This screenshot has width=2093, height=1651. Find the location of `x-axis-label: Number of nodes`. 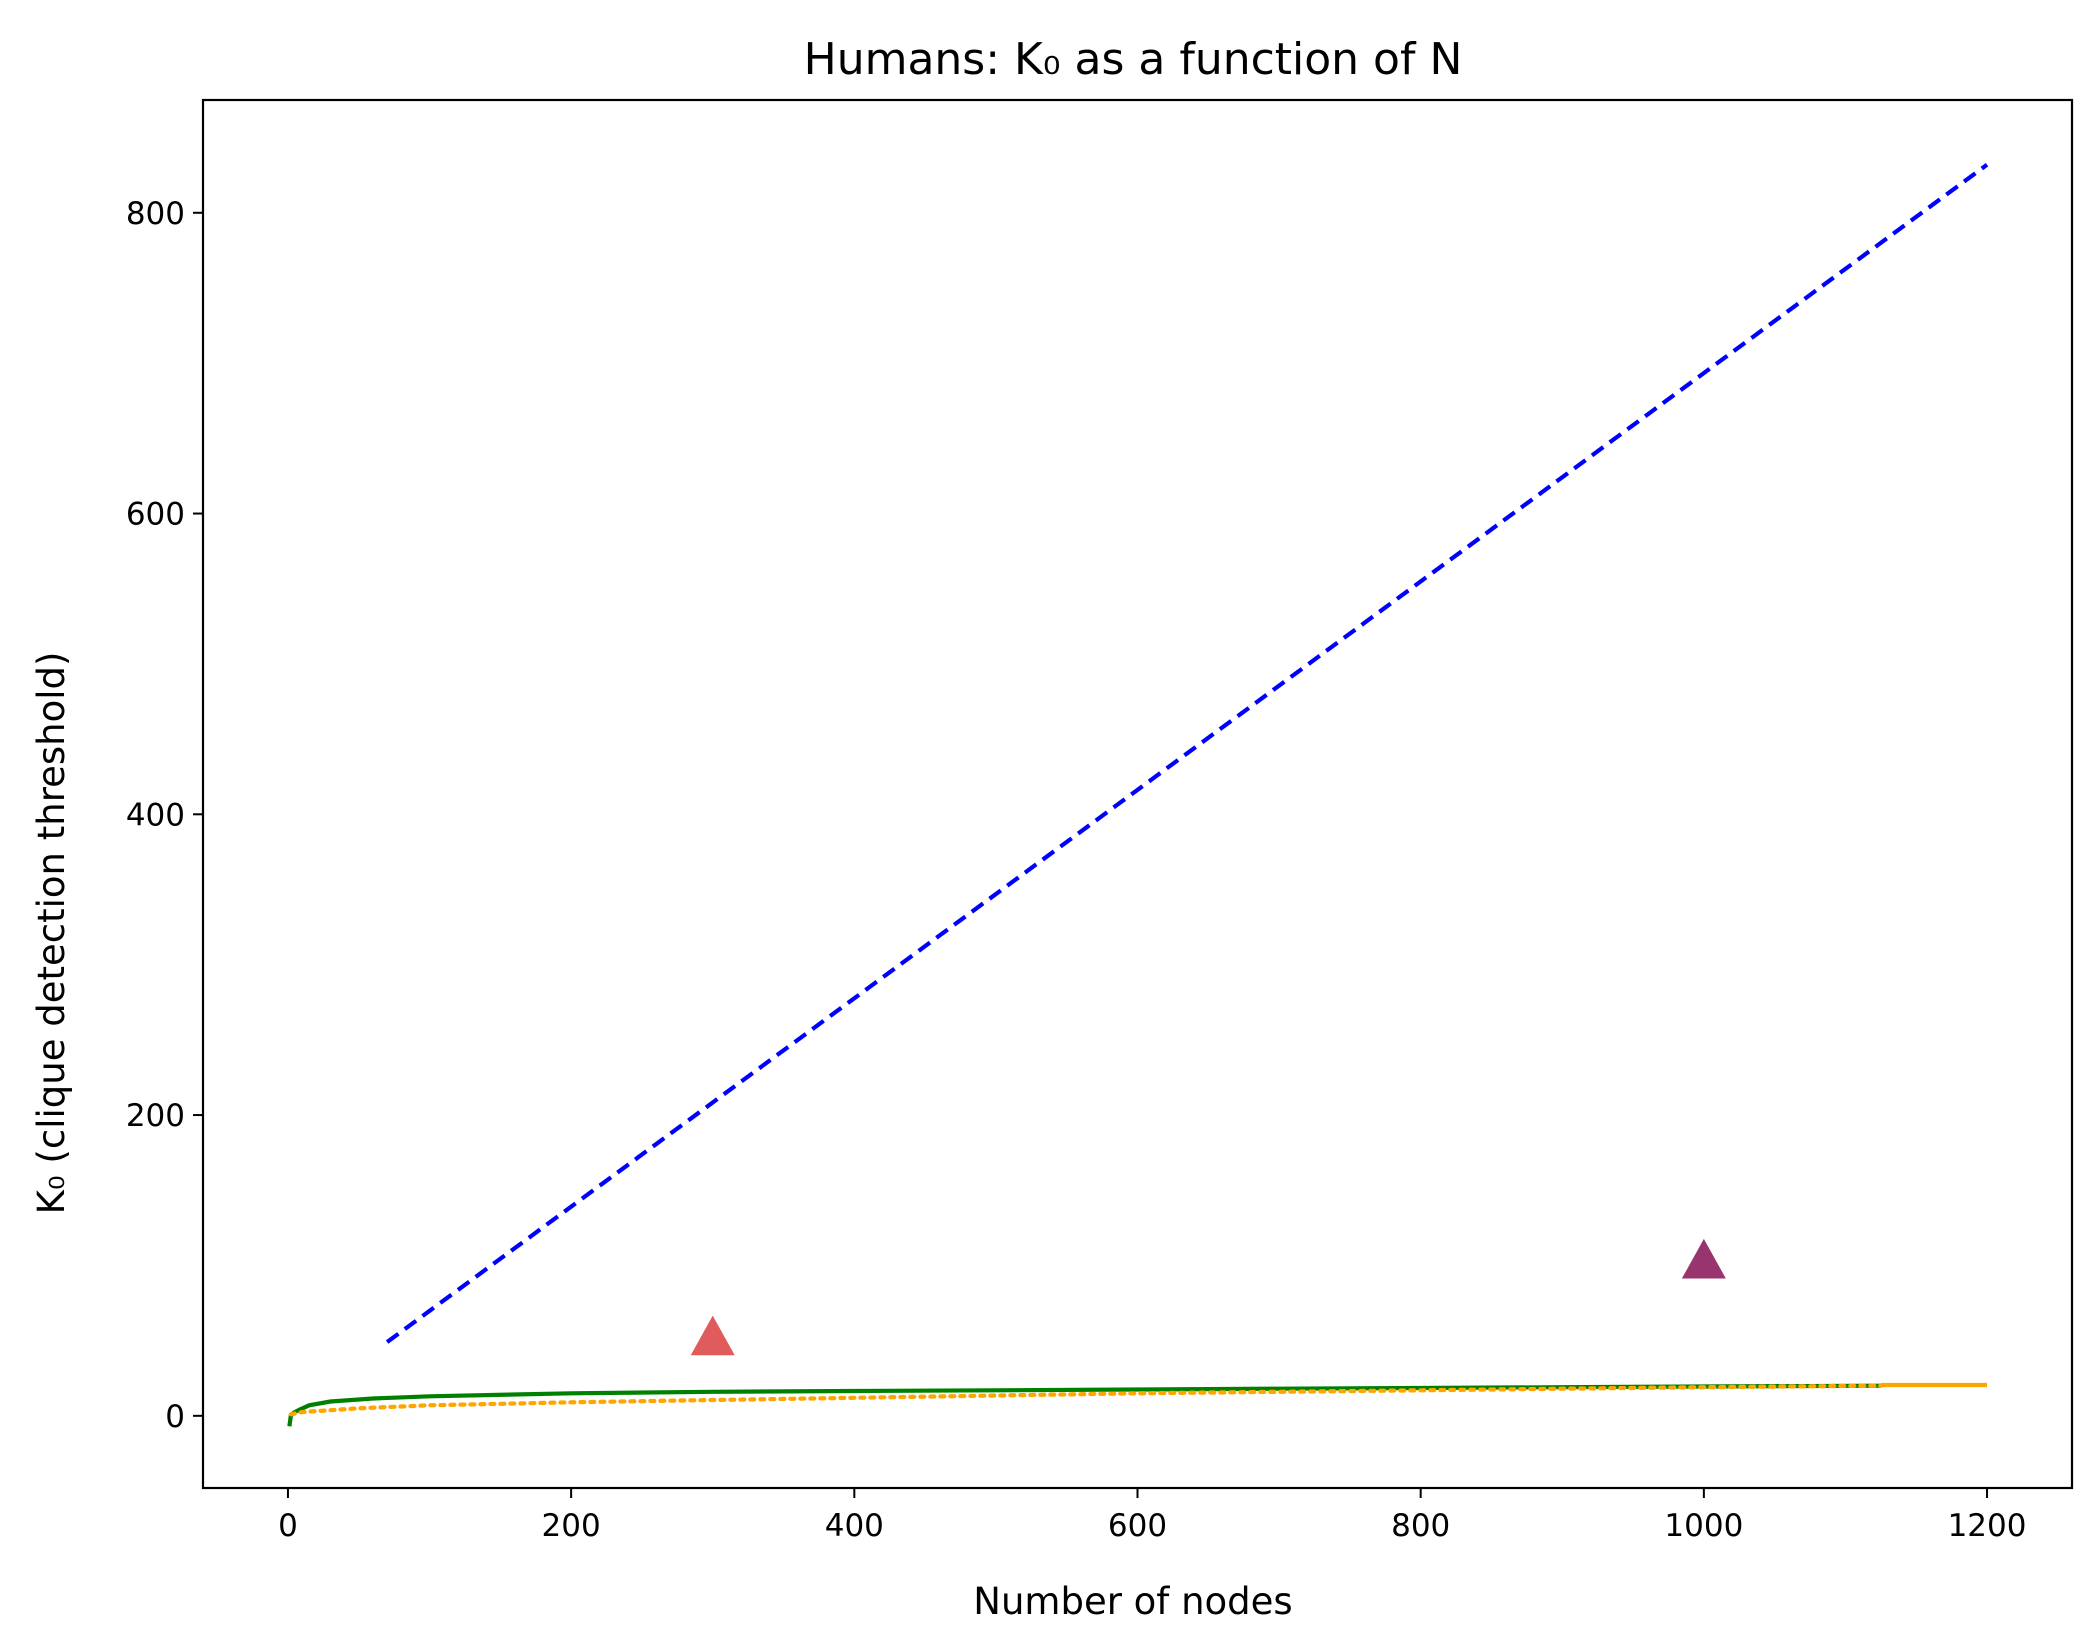

x-axis-label: Number of nodes is located at coordinates (1132, 1601).